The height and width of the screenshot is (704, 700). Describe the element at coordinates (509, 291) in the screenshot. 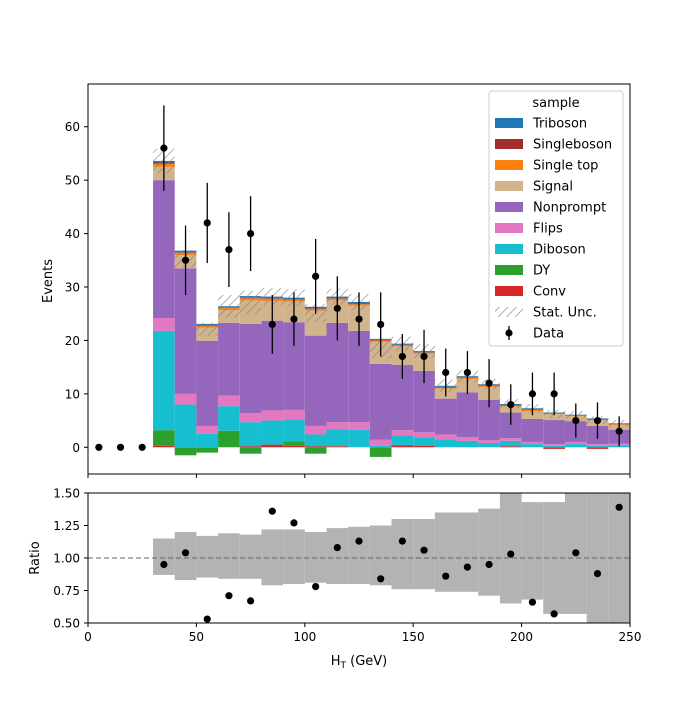

I see `legend-key-conv` at that location.